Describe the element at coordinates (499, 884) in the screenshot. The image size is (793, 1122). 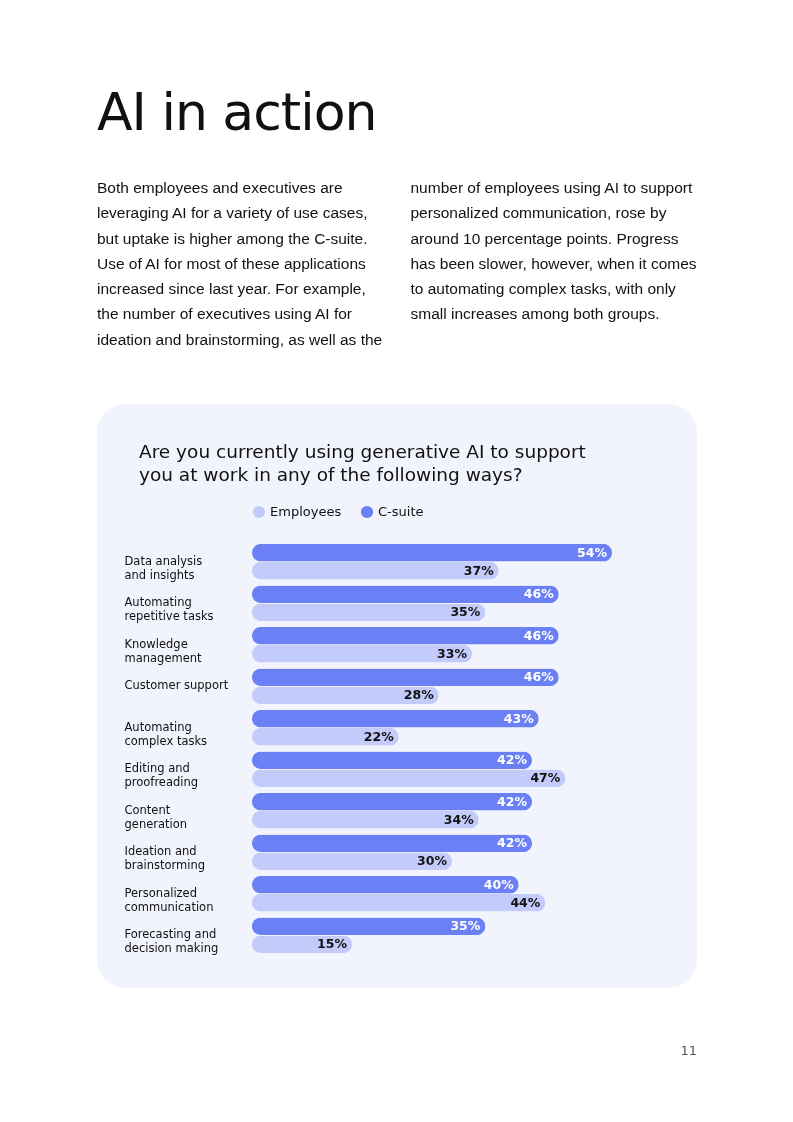
I see `data-label: 40%` at that location.